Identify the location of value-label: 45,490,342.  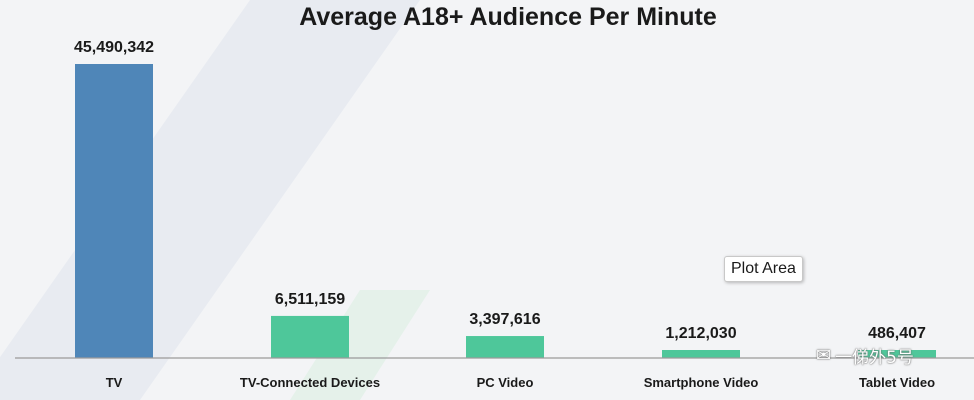
(114, 47).